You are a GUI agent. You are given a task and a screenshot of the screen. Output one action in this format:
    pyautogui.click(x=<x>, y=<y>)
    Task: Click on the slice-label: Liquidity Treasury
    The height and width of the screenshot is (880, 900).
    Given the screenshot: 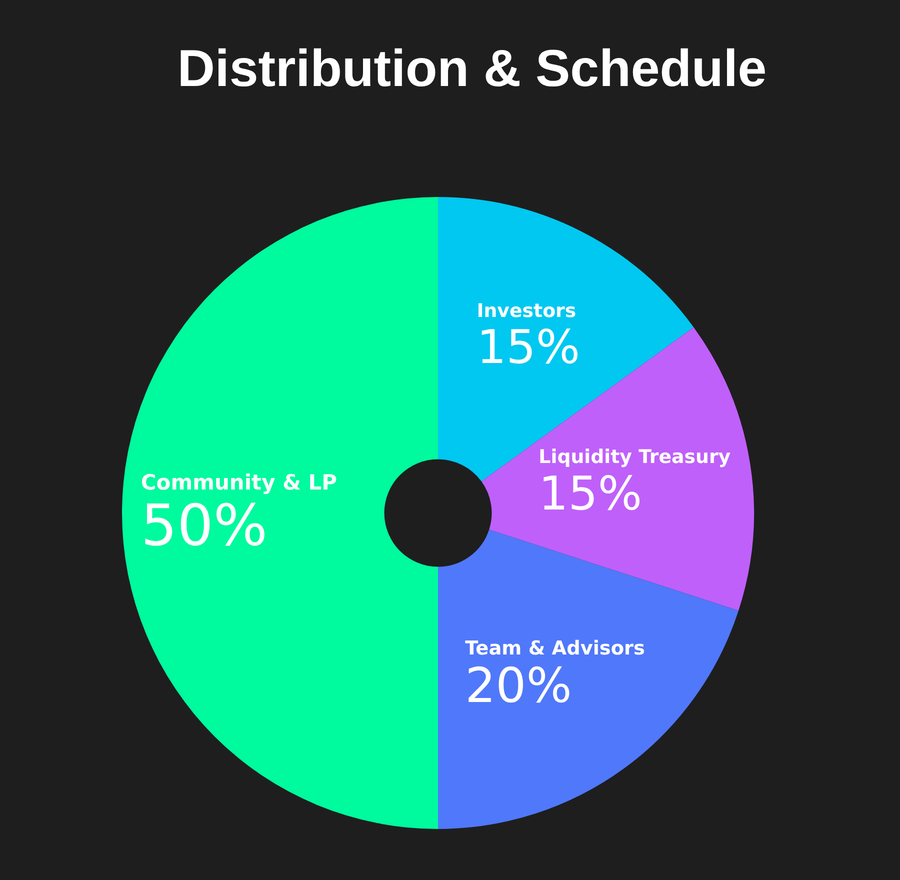 What is the action you would take?
    pyautogui.click(x=634, y=457)
    